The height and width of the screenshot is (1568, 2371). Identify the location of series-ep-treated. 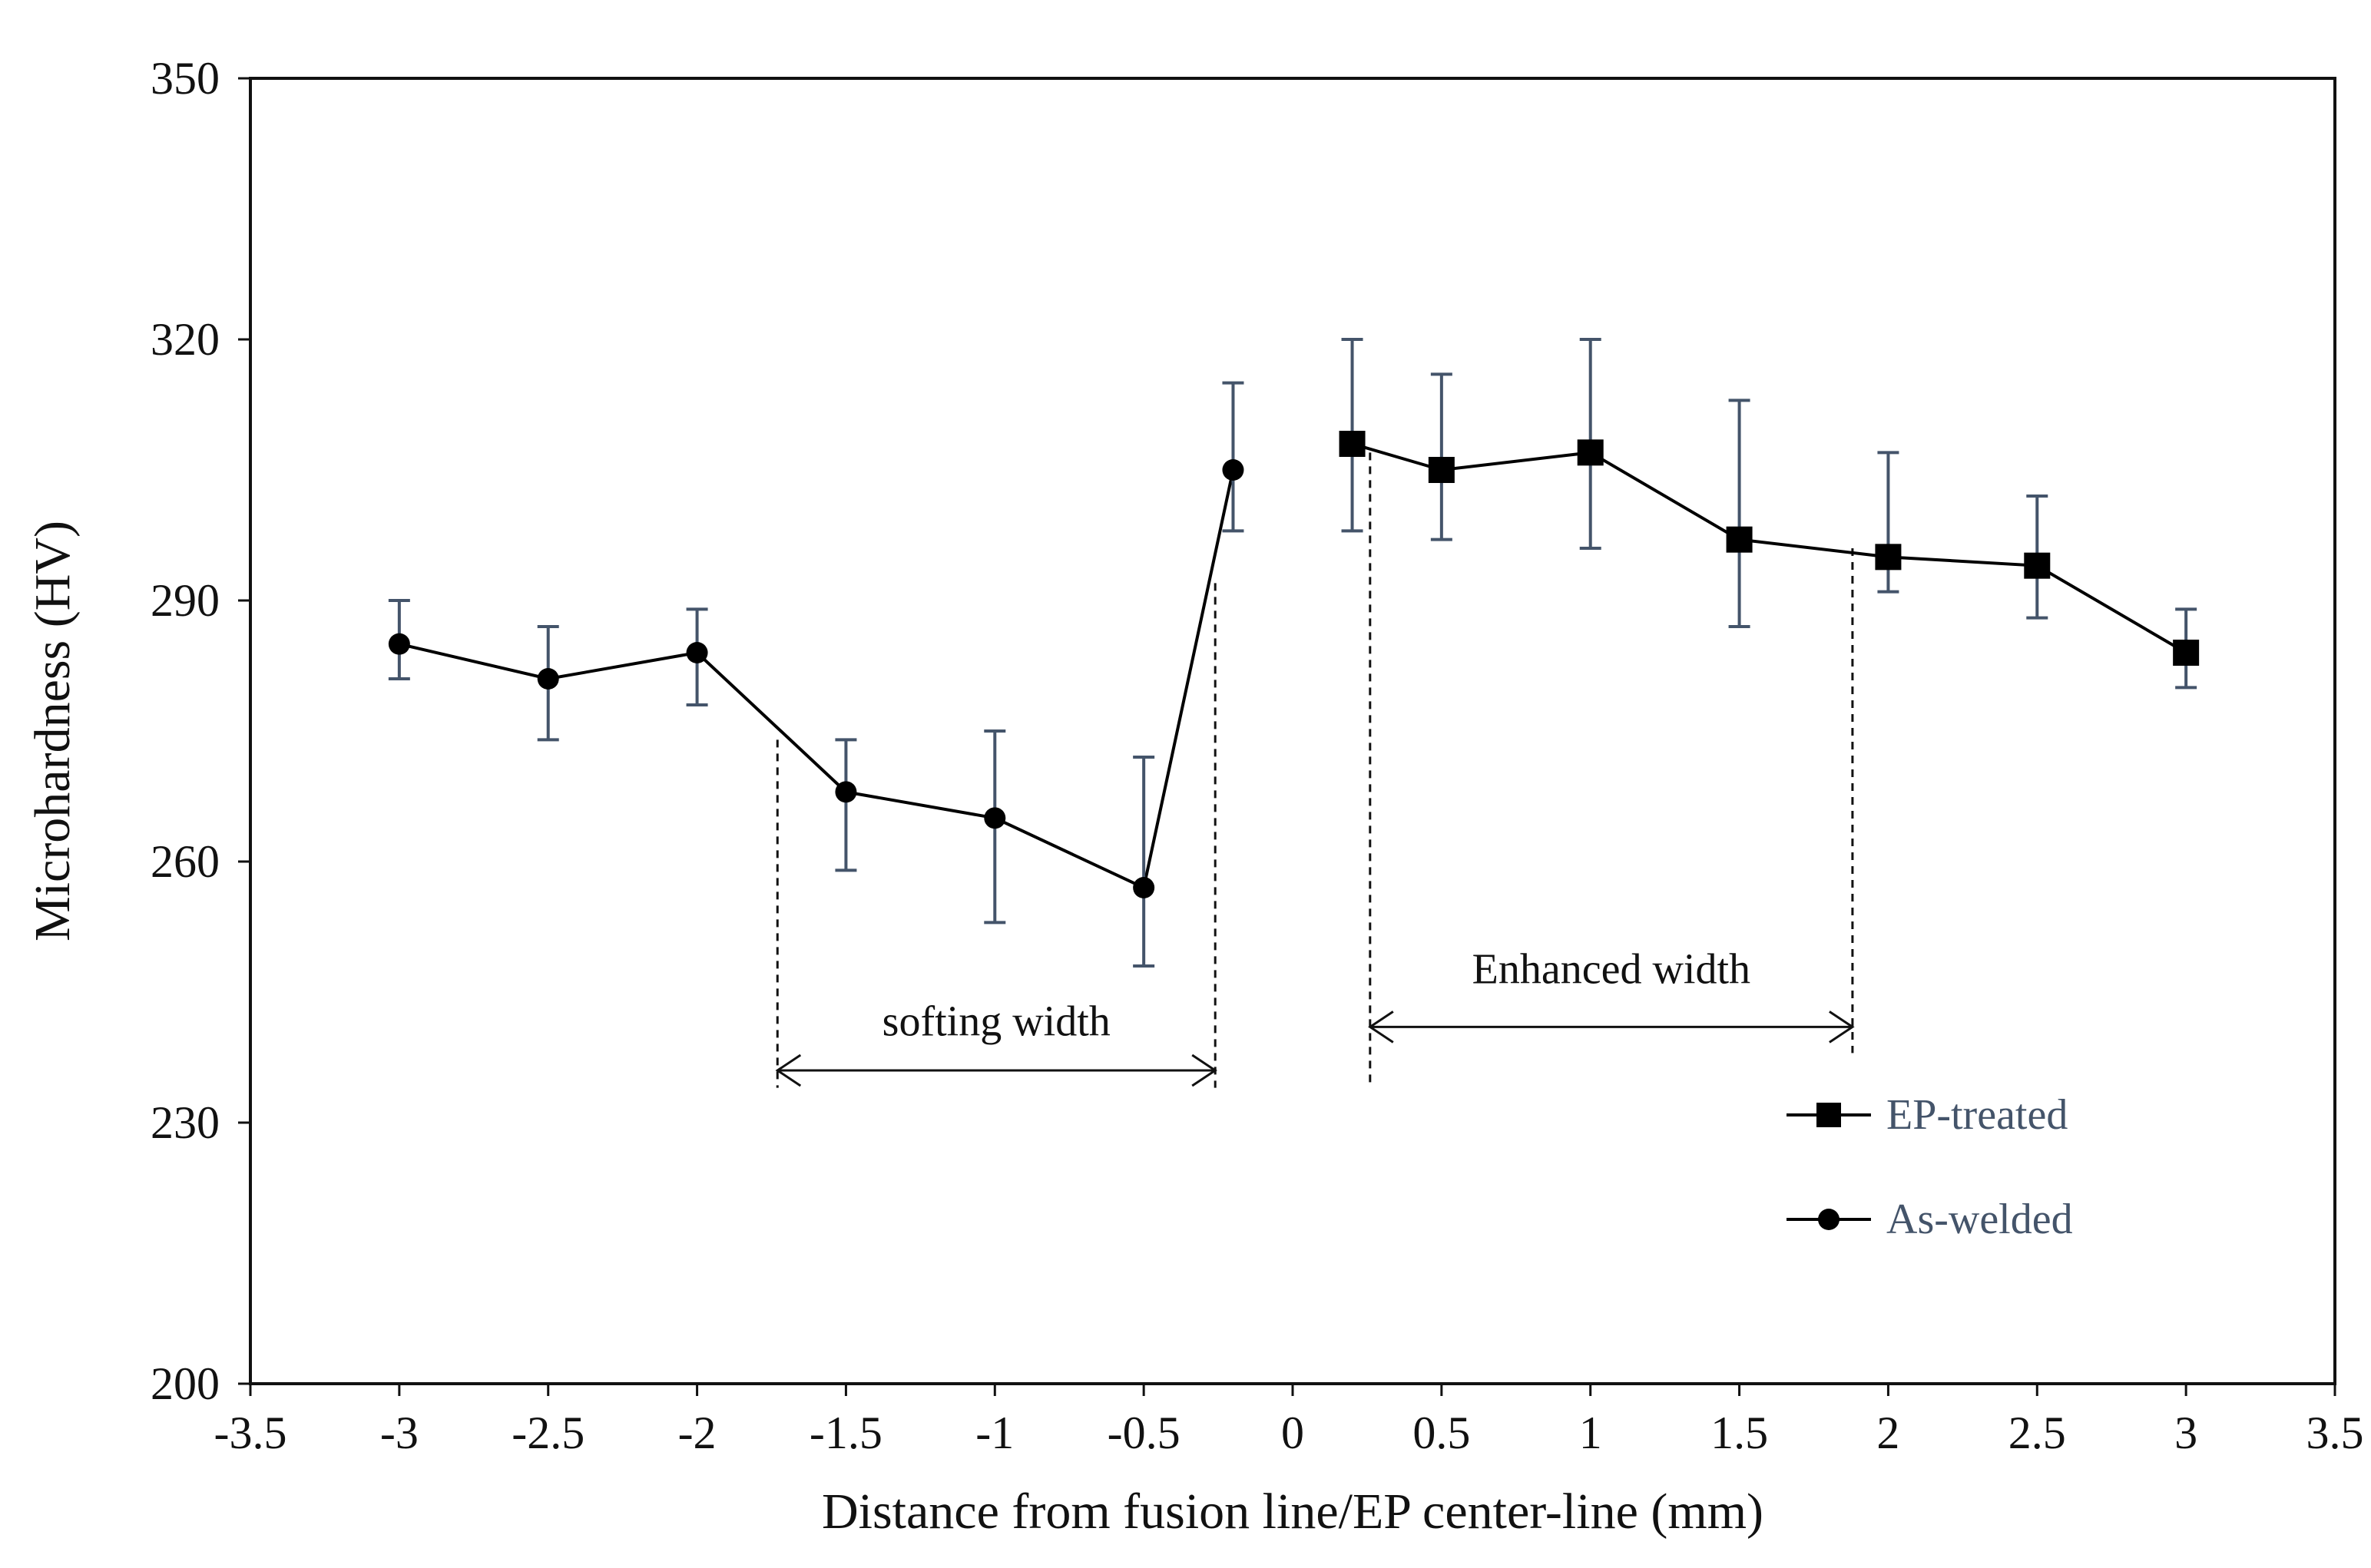
(1769, 514).